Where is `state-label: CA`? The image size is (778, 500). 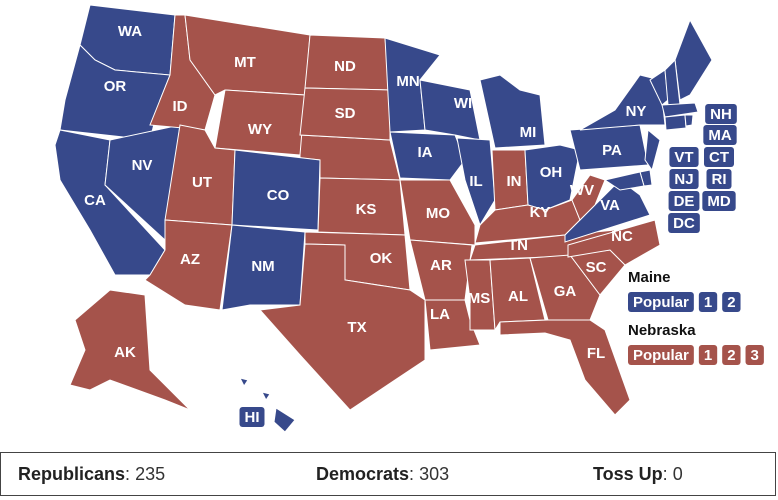
state-label: CA is located at coordinates (95, 200).